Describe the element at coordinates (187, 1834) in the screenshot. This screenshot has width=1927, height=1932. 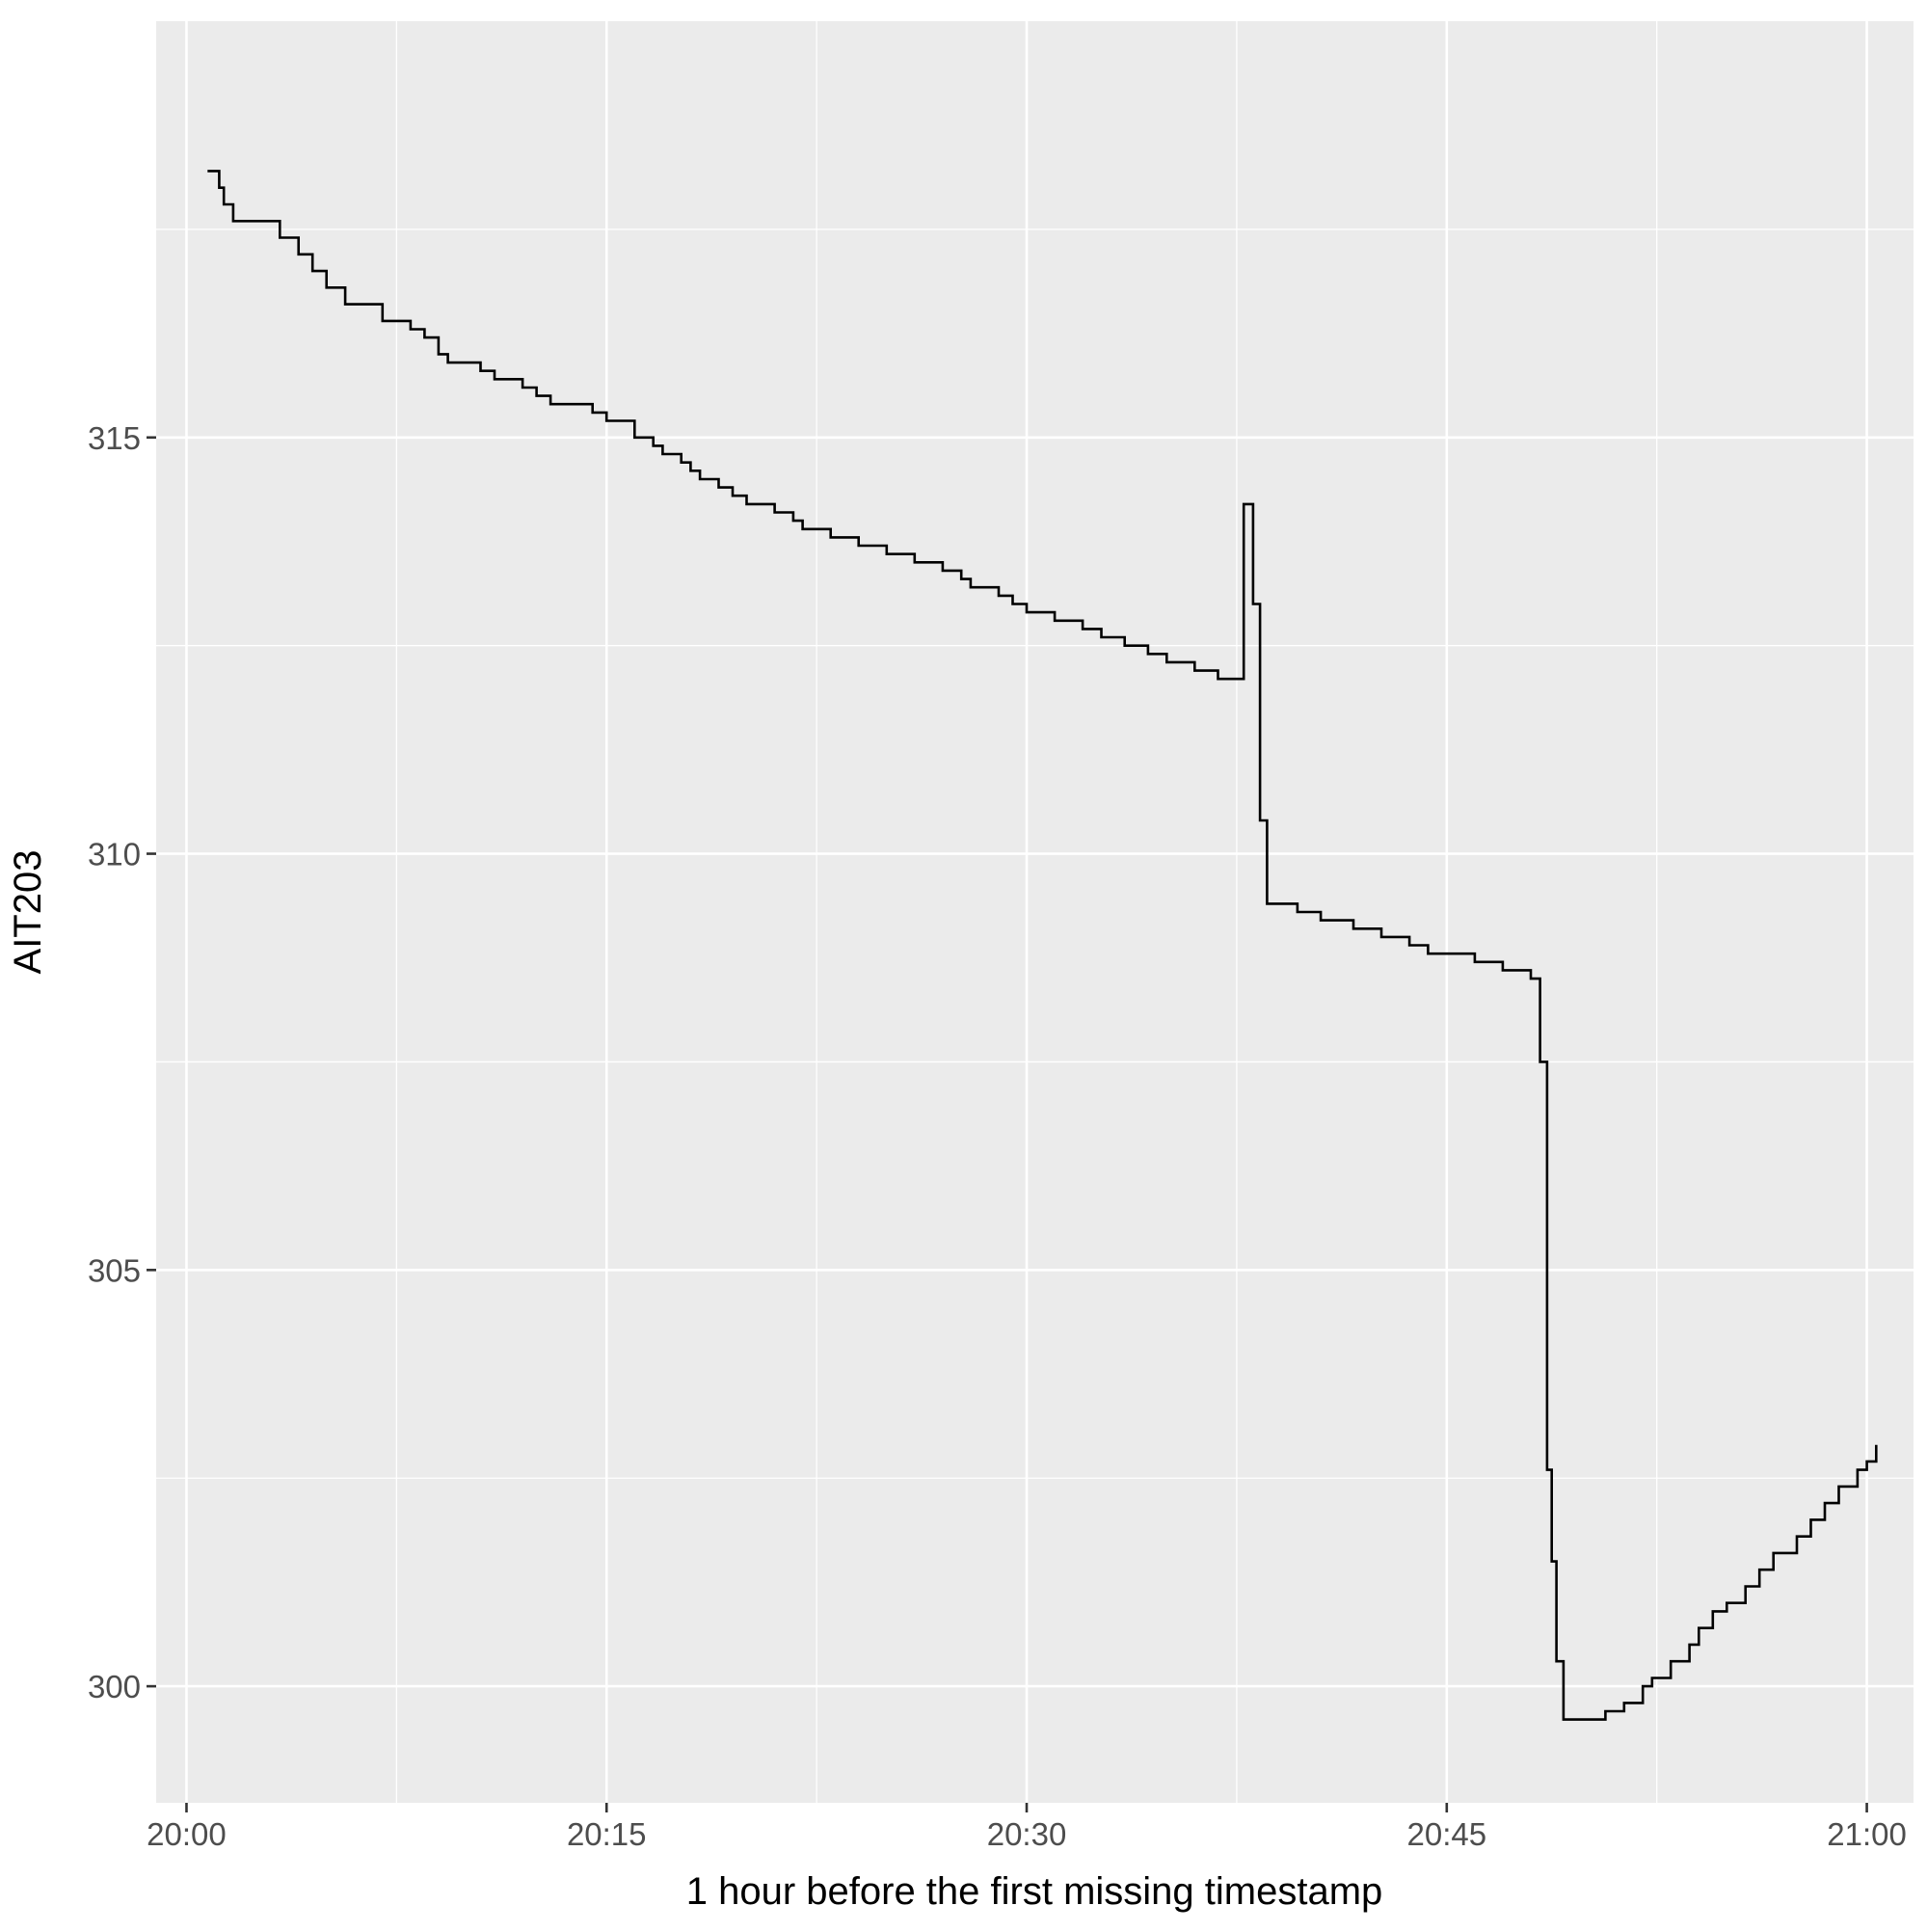
I see `x-tick-label: 20:00` at that location.